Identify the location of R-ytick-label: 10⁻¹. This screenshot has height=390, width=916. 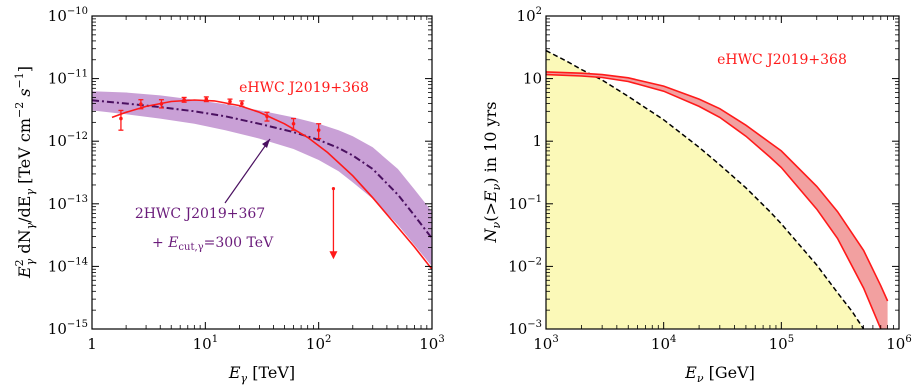
(525, 203).